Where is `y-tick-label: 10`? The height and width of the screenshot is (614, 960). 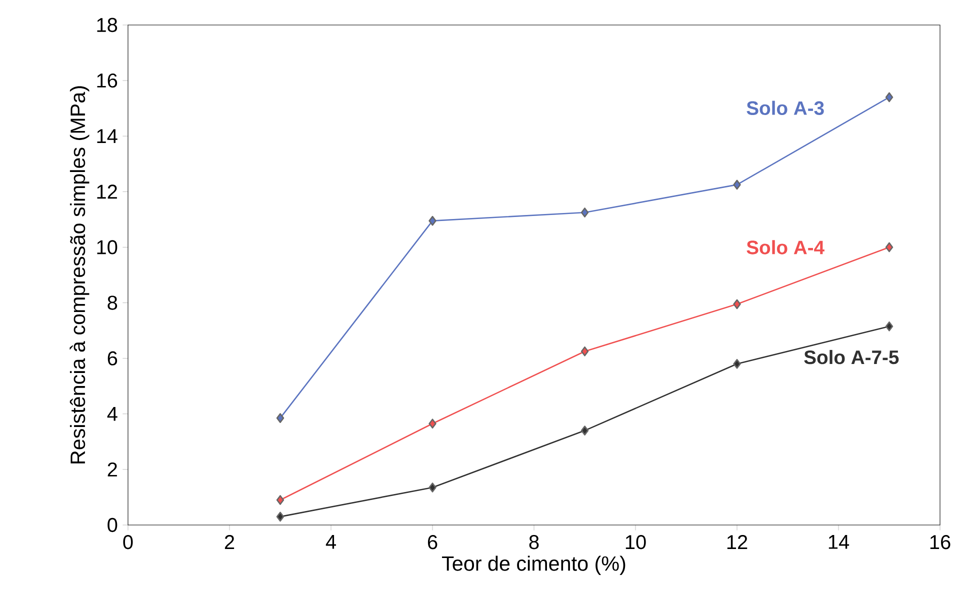 y-tick-label: 10 is located at coordinates (107, 247).